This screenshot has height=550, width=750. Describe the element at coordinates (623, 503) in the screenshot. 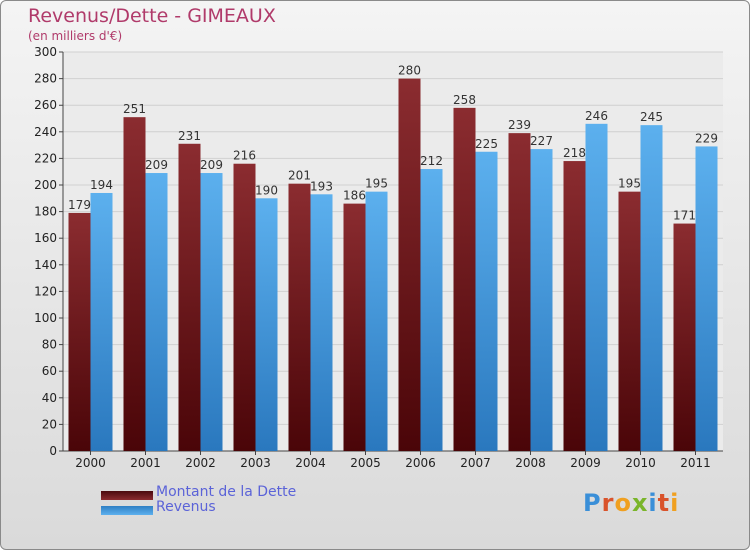

I see `logo-letter: o` at that location.